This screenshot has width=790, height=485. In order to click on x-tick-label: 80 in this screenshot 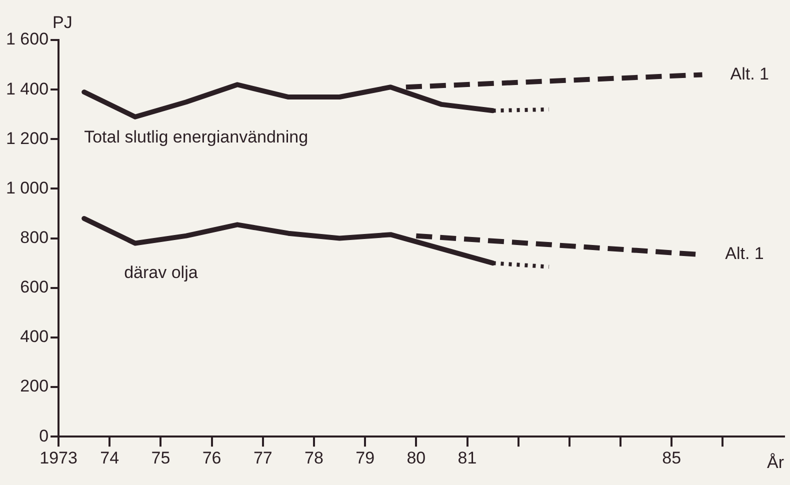, I will do `click(416, 458)`.